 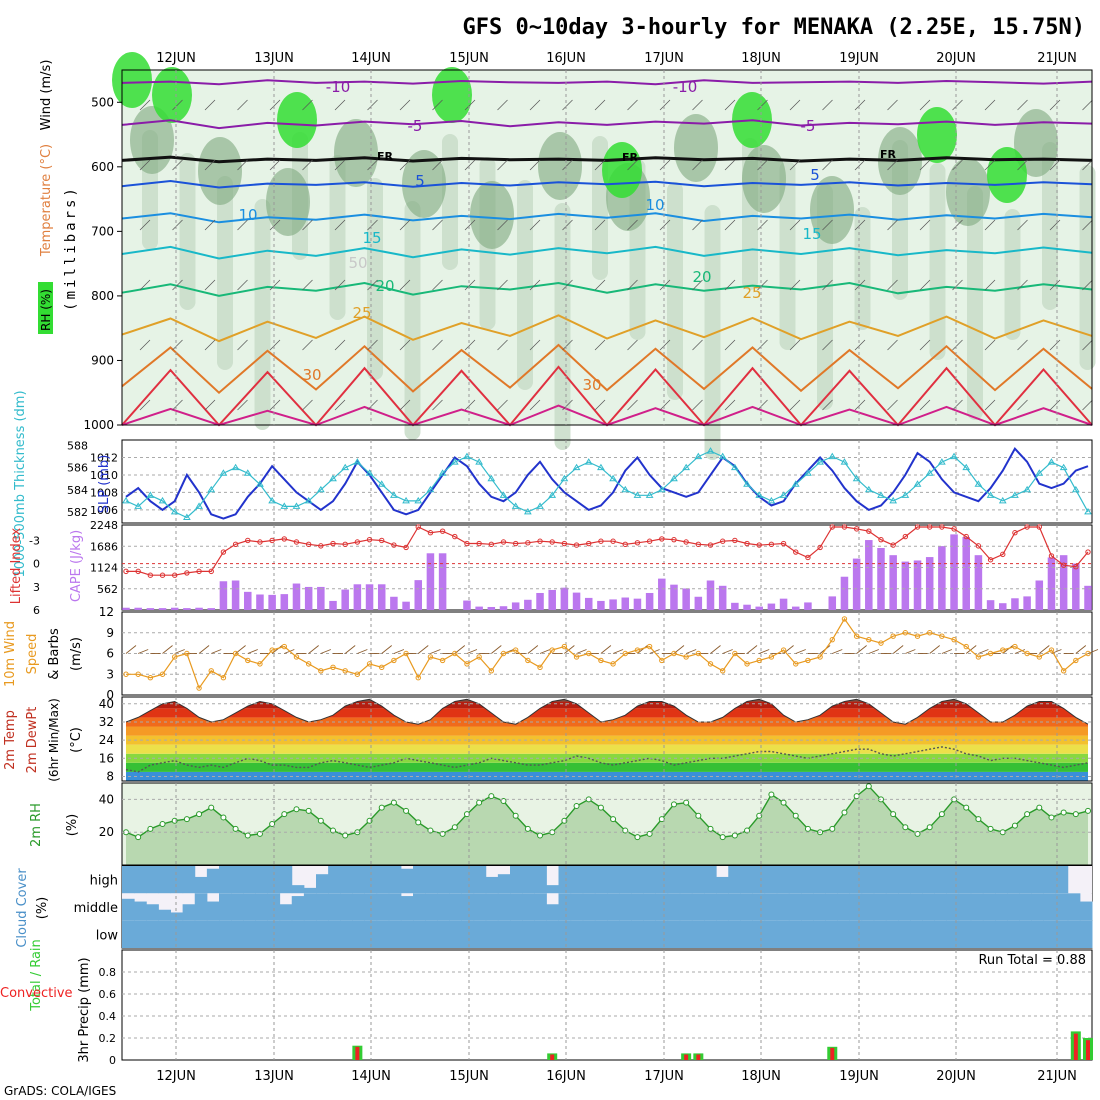 I want to click on contour-label: 10, so click(x=247, y=215).